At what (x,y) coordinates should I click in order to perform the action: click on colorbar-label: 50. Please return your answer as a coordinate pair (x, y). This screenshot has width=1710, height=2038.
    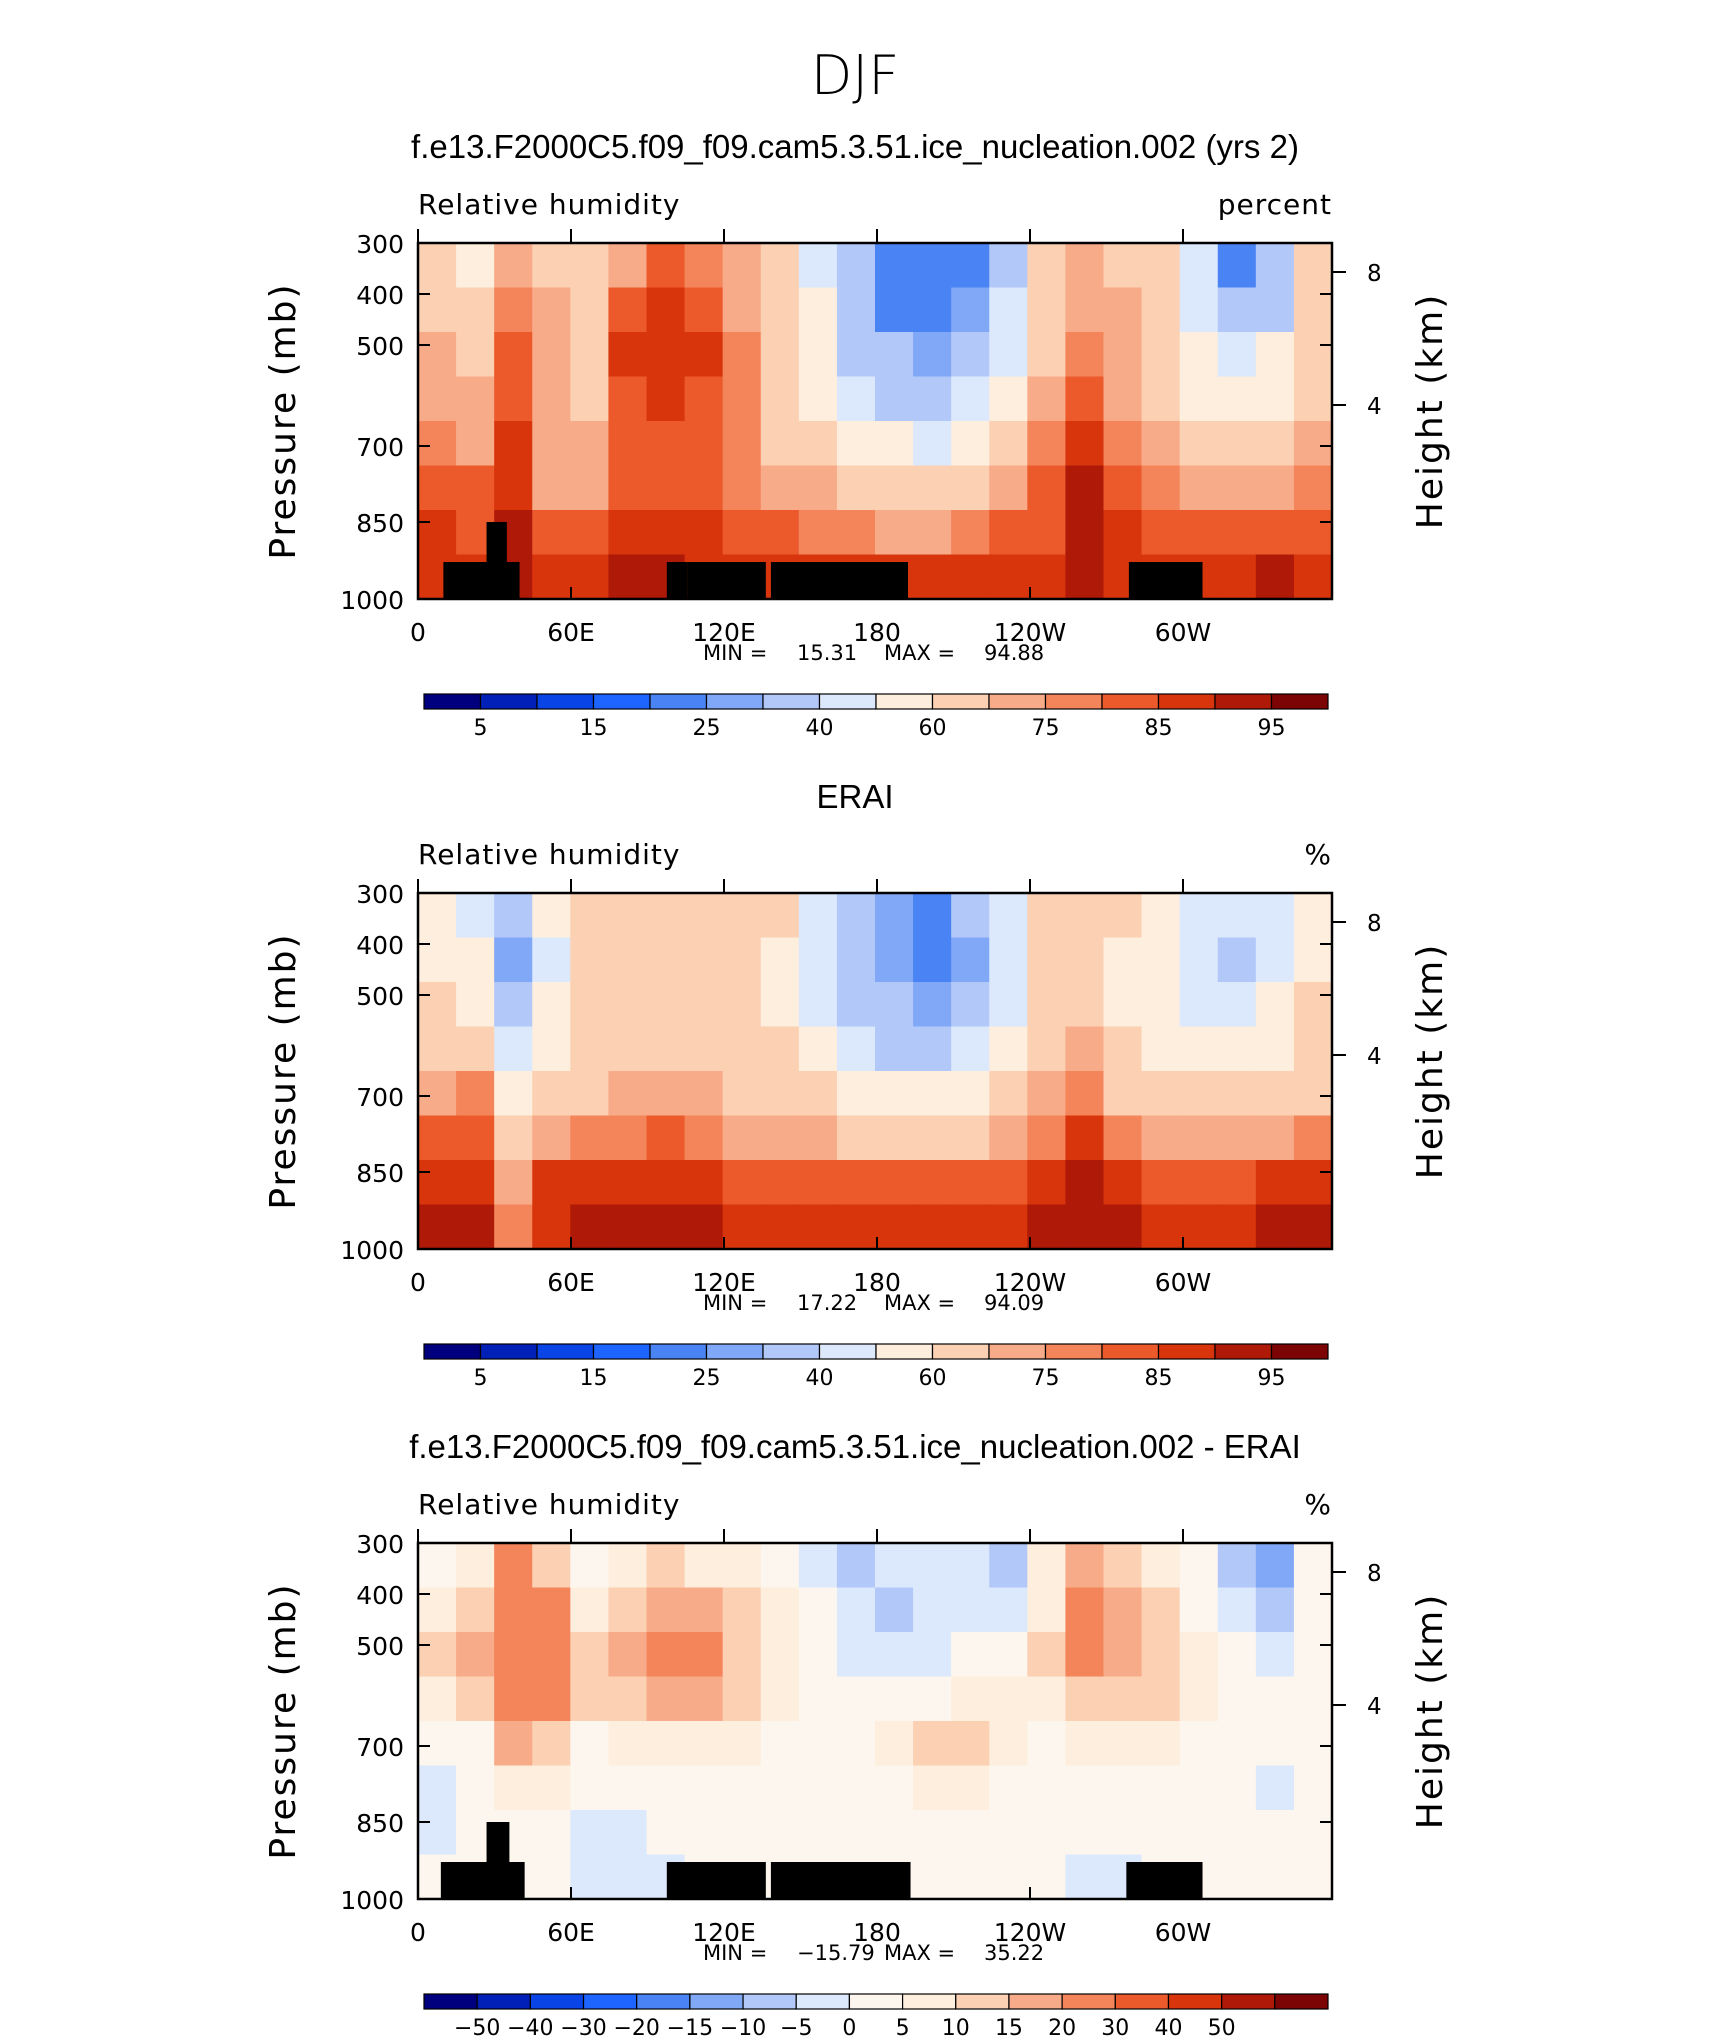
    Looking at the image, I should click on (1222, 2027).